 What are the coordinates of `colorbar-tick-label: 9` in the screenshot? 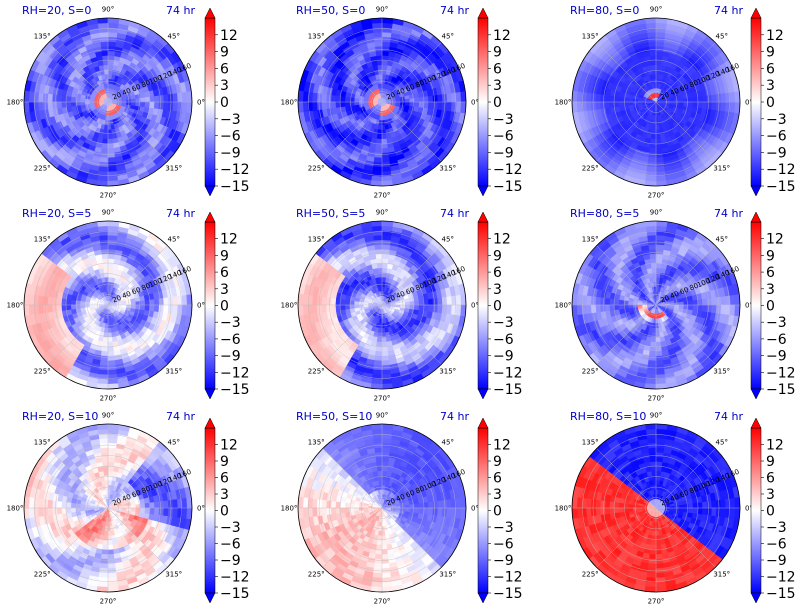 It's located at (497, 53).